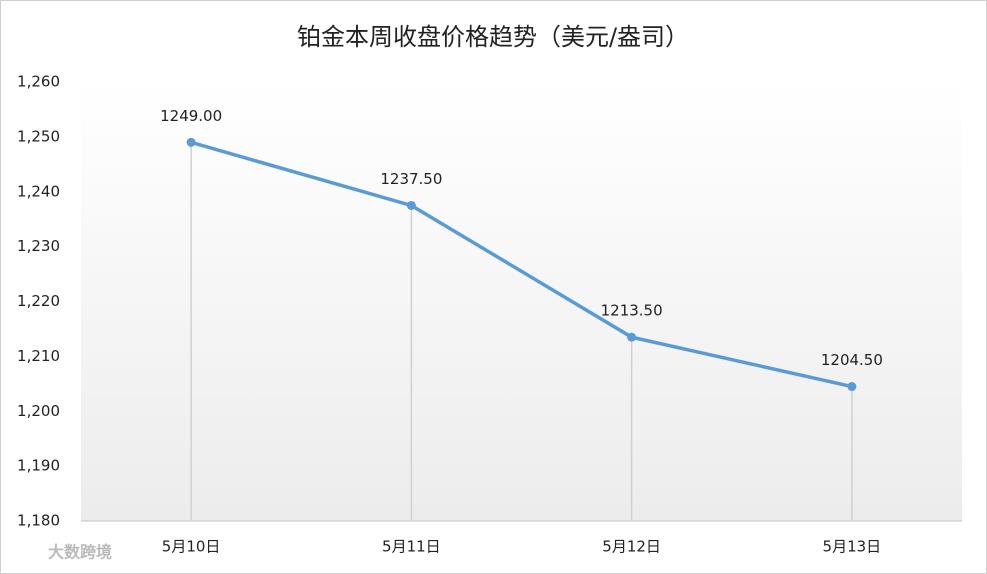  What do you see at coordinates (38, 301) in the screenshot?
I see `y-tick-label: 1,220` at bounding box center [38, 301].